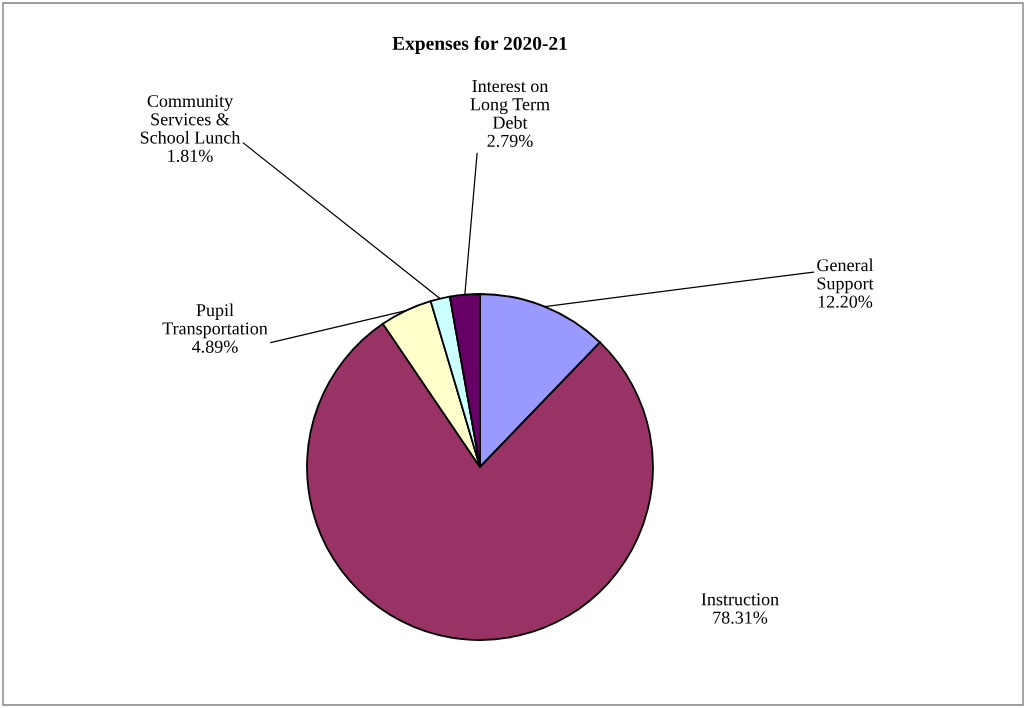 This screenshot has height=708, width=1026. Describe the element at coordinates (740, 617) in the screenshot. I see `data-label: 78.31%` at that location.